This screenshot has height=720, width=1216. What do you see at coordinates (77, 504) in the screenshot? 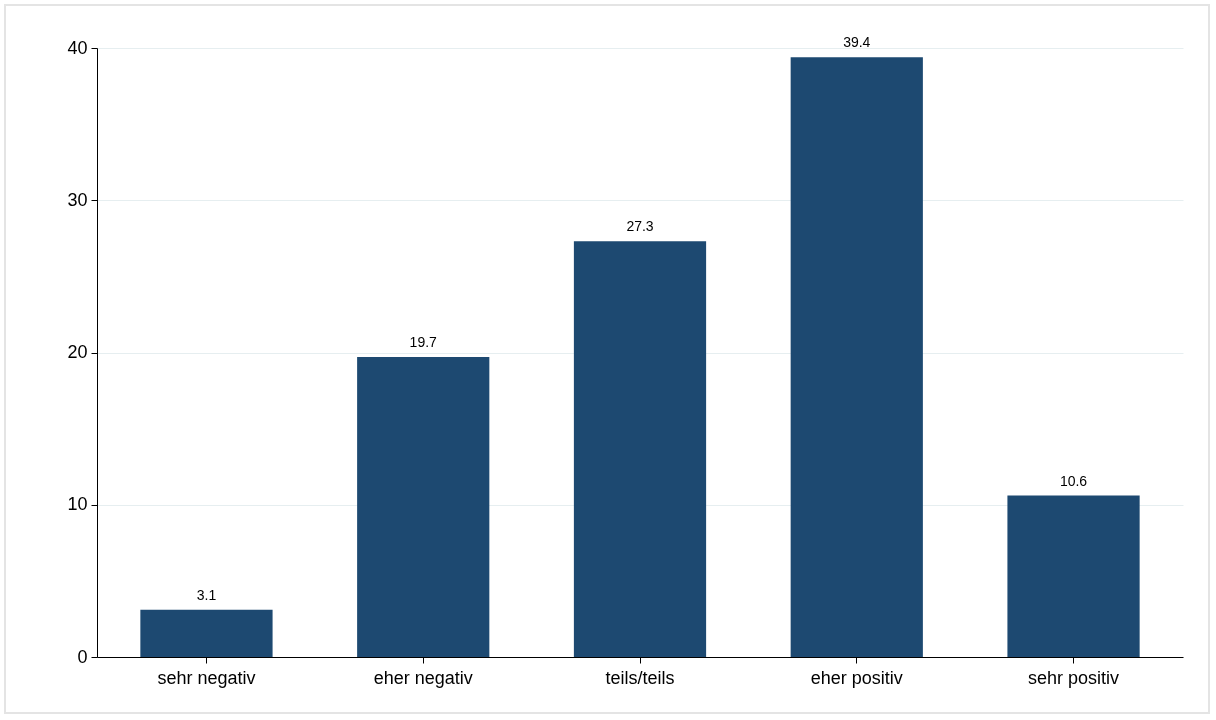
I see `y-tick-label: 10` at bounding box center [77, 504].